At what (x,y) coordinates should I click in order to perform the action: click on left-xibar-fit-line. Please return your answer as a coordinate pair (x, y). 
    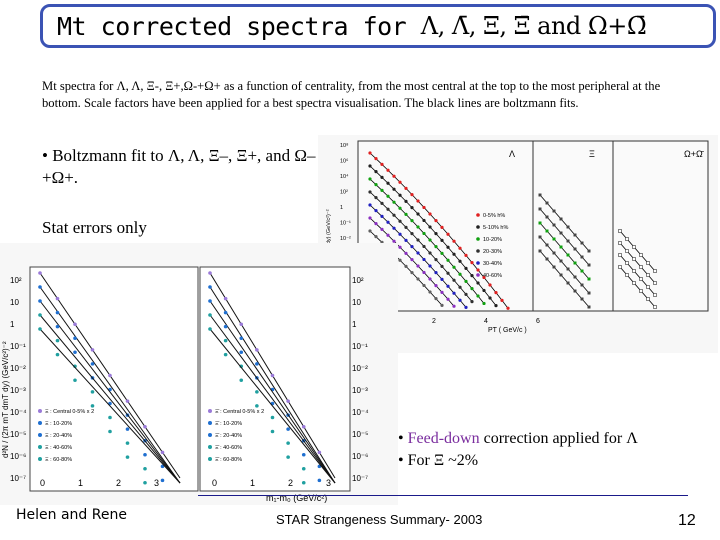
    Looking at the image, I should click on (272, 392).